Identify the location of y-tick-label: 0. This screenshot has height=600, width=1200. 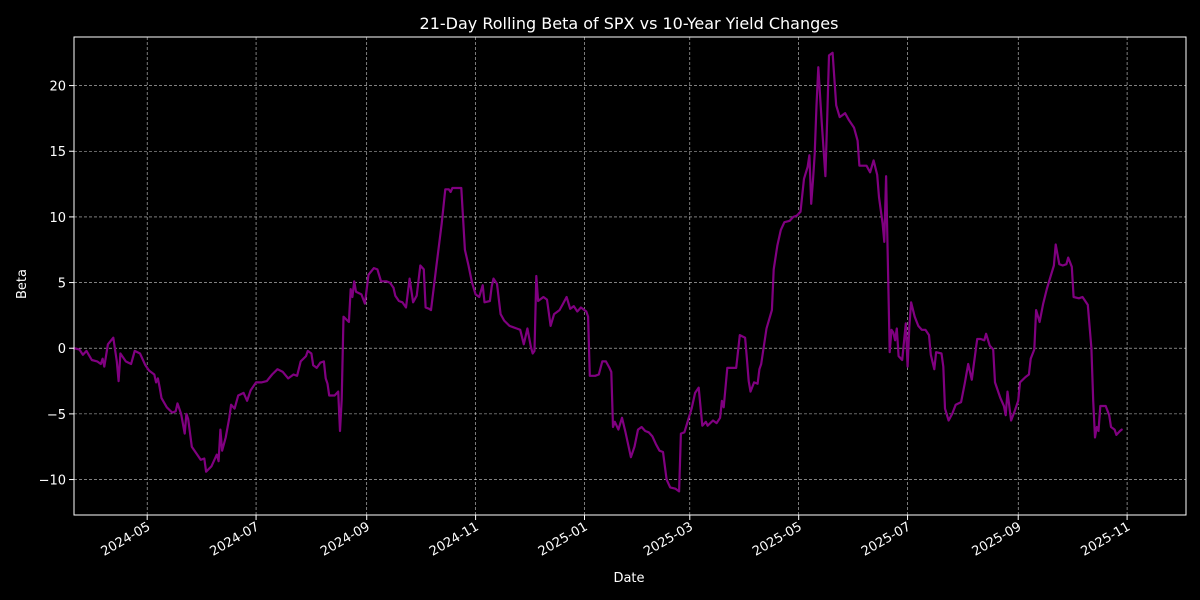
(62, 349).